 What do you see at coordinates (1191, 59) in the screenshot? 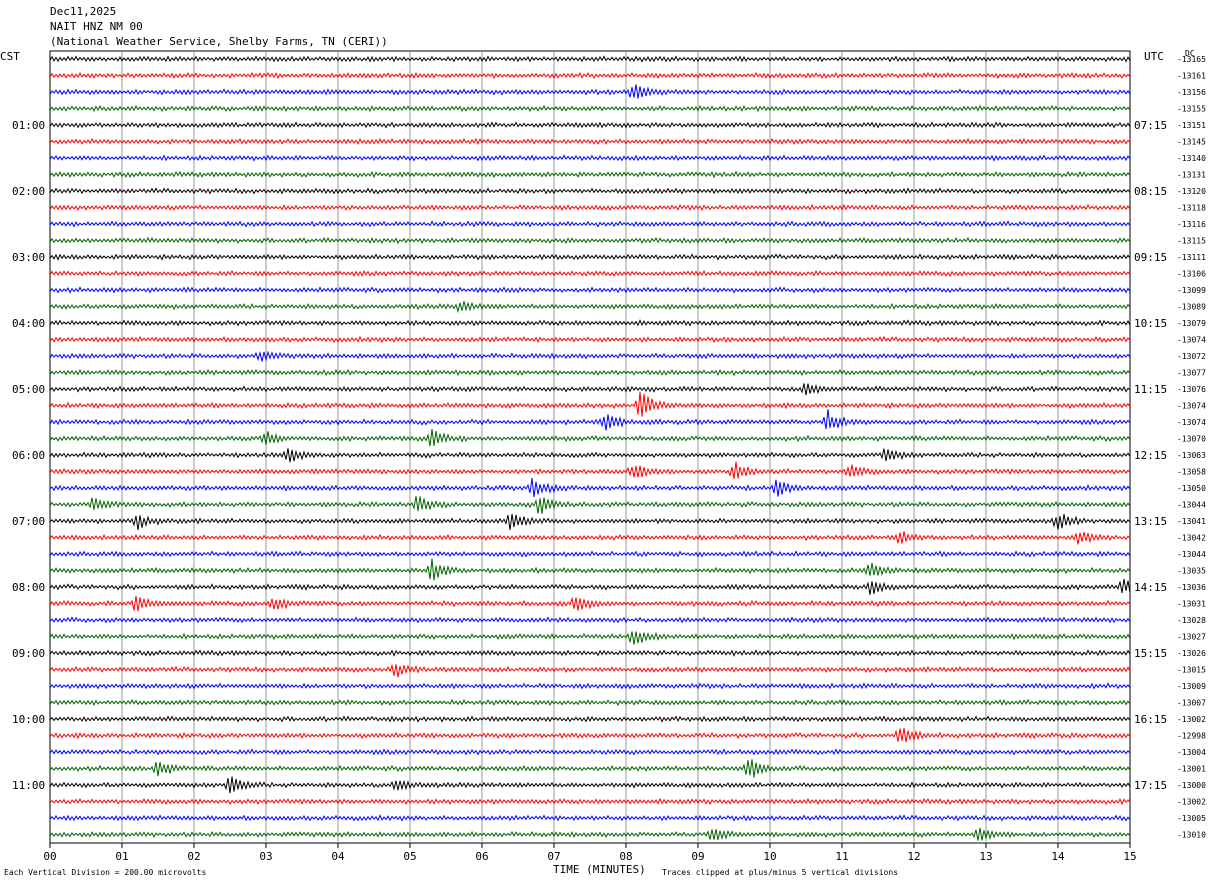
I see `dc-offset-label: -13165` at bounding box center [1191, 59].